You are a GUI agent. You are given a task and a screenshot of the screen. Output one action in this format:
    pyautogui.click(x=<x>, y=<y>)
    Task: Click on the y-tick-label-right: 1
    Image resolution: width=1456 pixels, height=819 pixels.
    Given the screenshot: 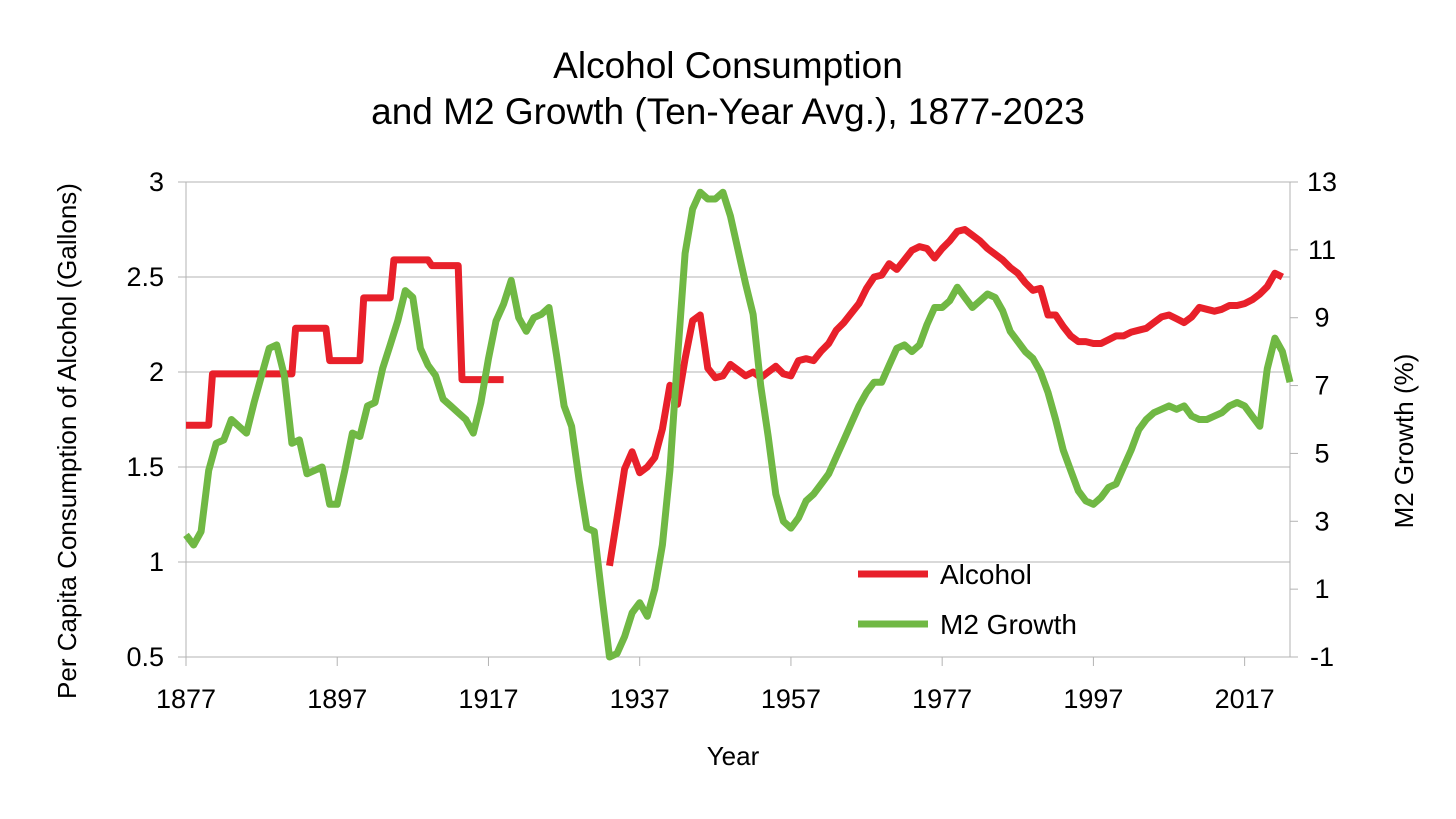 What is the action you would take?
    pyautogui.click(x=1321, y=589)
    